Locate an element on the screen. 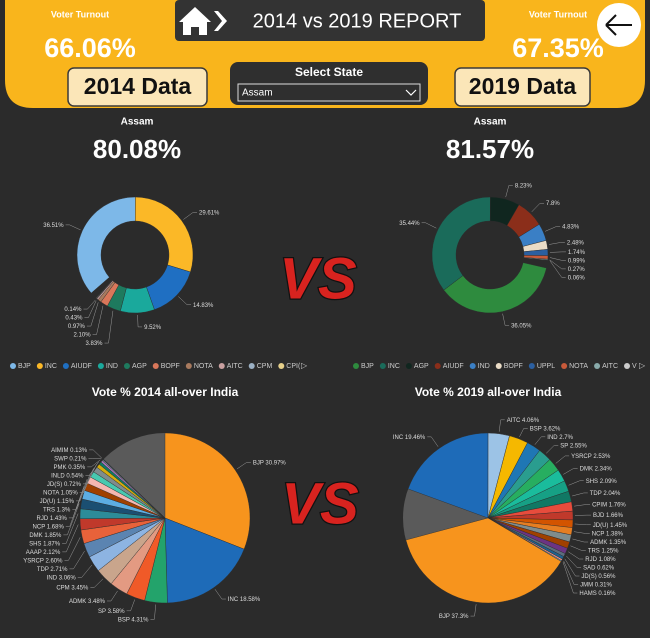  data-label: AAAP 2.12% is located at coordinates (43, 552).